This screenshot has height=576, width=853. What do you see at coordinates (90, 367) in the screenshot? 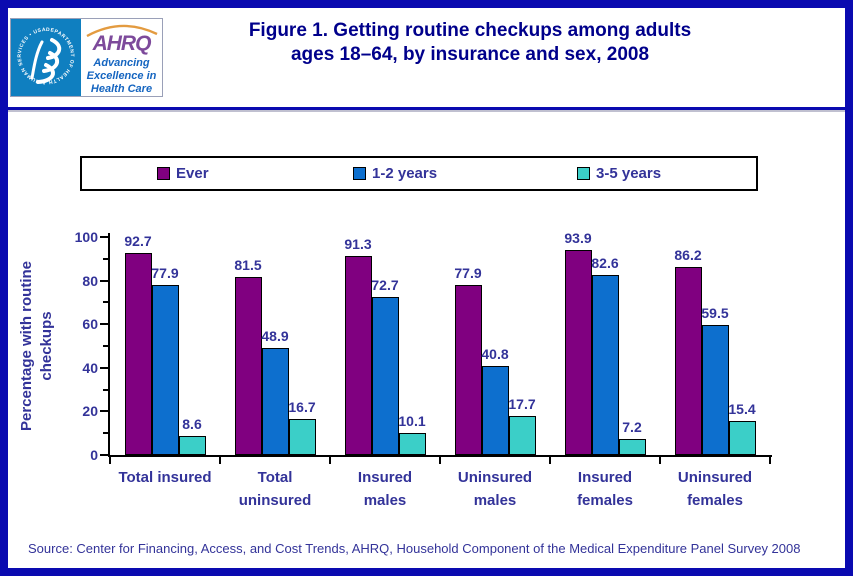
I see `y-tick-label: 40` at bounding box center [90, 367].